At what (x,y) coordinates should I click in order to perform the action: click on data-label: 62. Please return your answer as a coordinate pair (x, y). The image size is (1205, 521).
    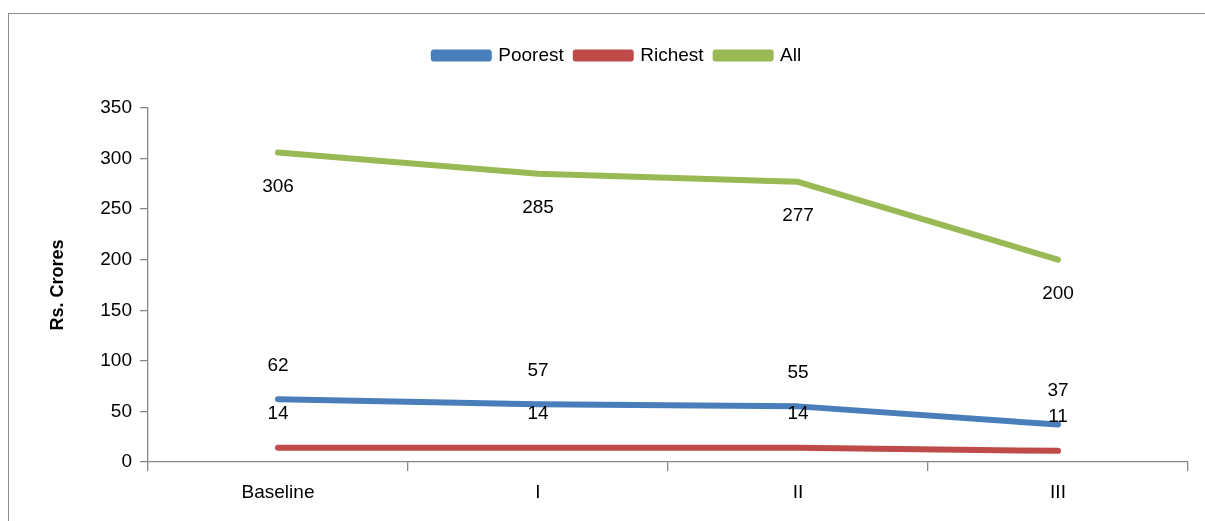
    Looking at the image, I should click on (278, 364).